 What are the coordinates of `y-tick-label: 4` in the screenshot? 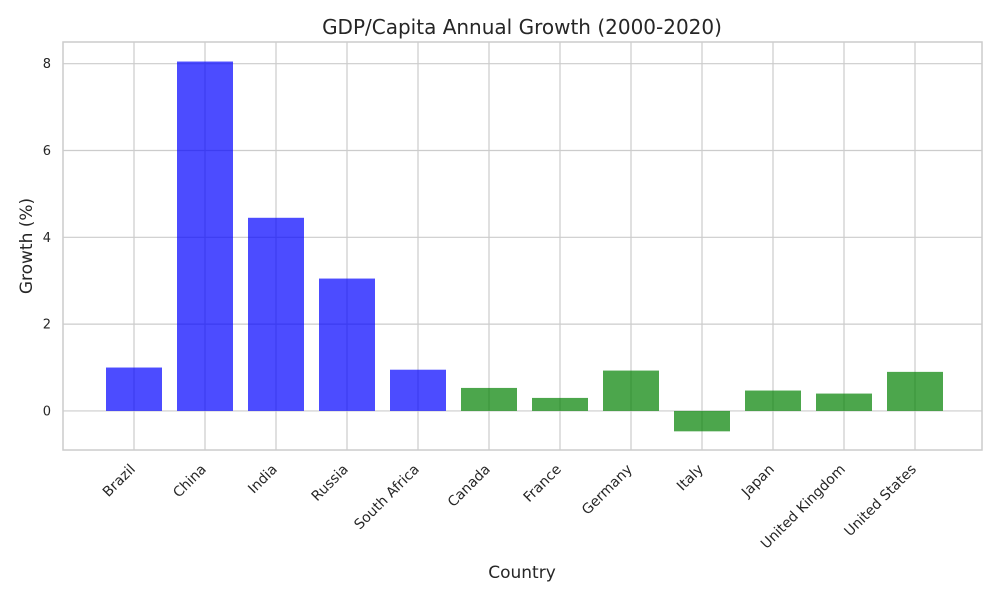 It's located at (47, 238).